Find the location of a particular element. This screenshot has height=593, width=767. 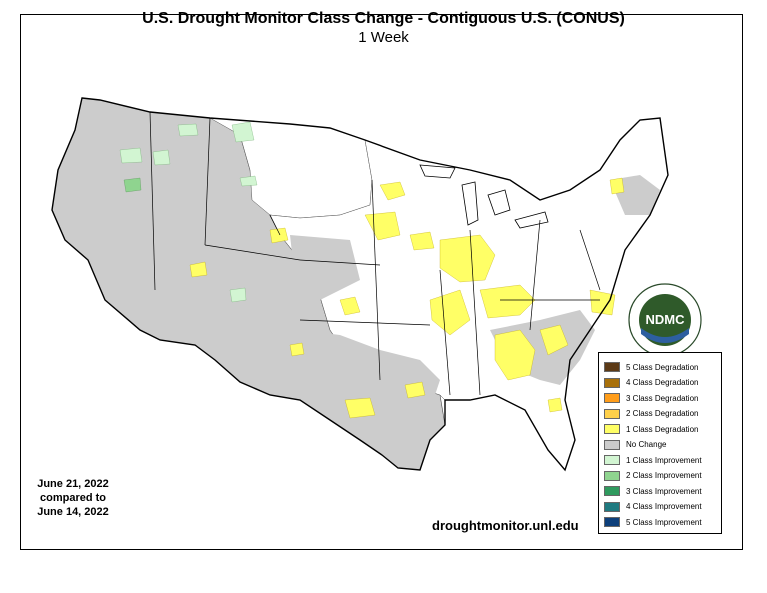

no-change-patch-texas is located at coordinates (370, 375).